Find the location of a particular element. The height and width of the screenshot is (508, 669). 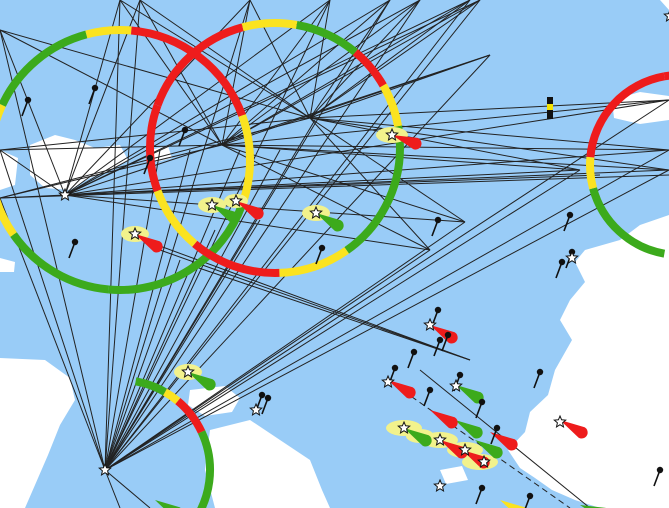

mainland-right is located at coordinates (588, 361).